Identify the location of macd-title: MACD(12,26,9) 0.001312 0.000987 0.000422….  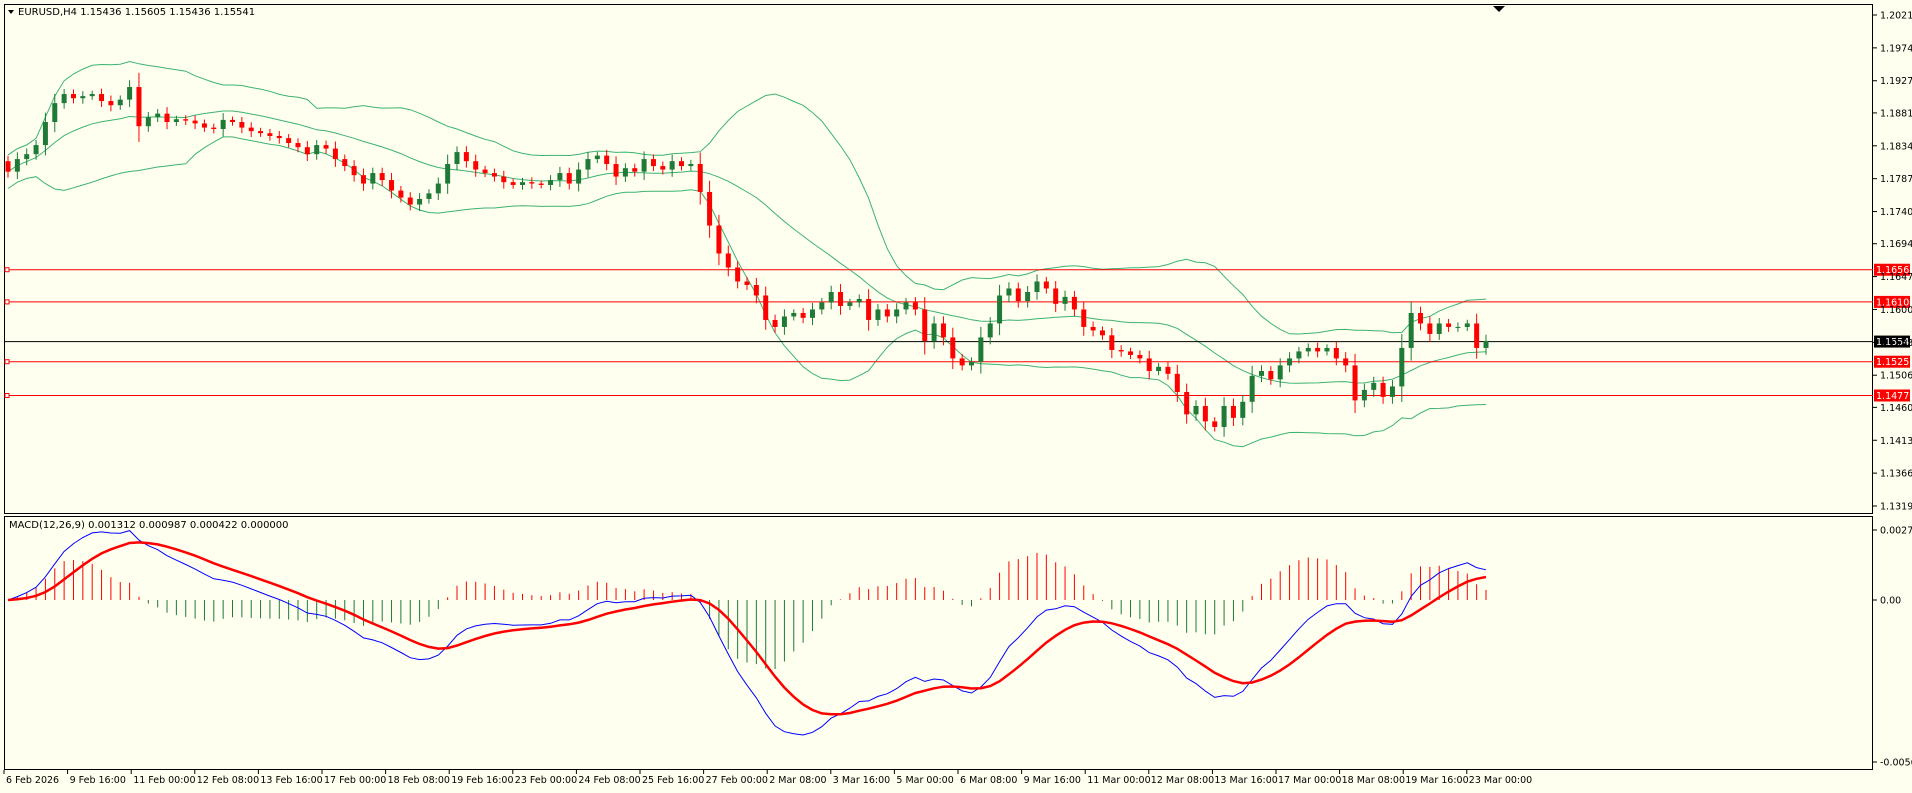
(149, 525).